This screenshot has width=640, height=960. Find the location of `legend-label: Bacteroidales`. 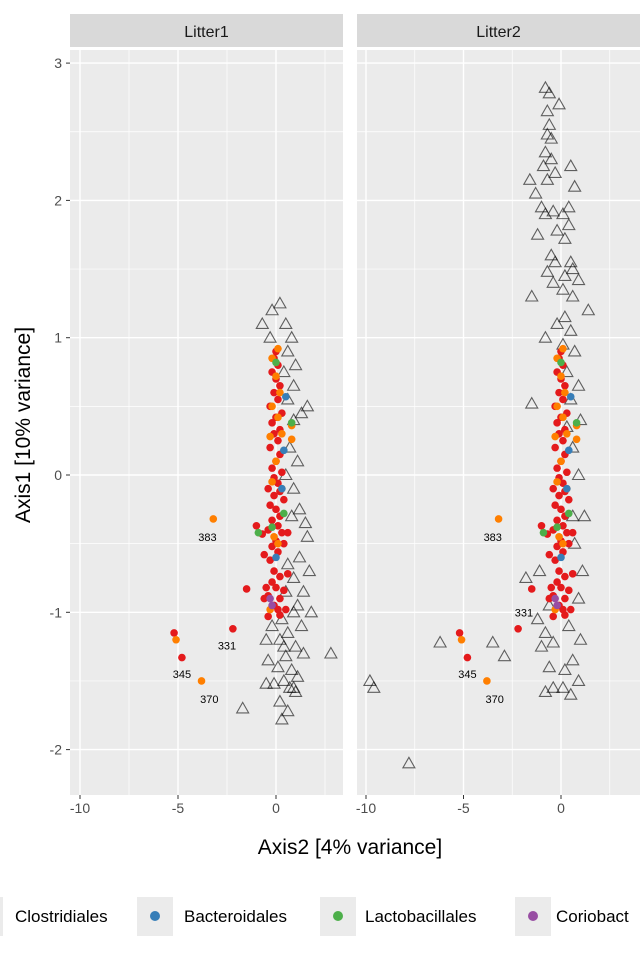

legend-label: Bacteroidales is located at coordinates (235, 916).